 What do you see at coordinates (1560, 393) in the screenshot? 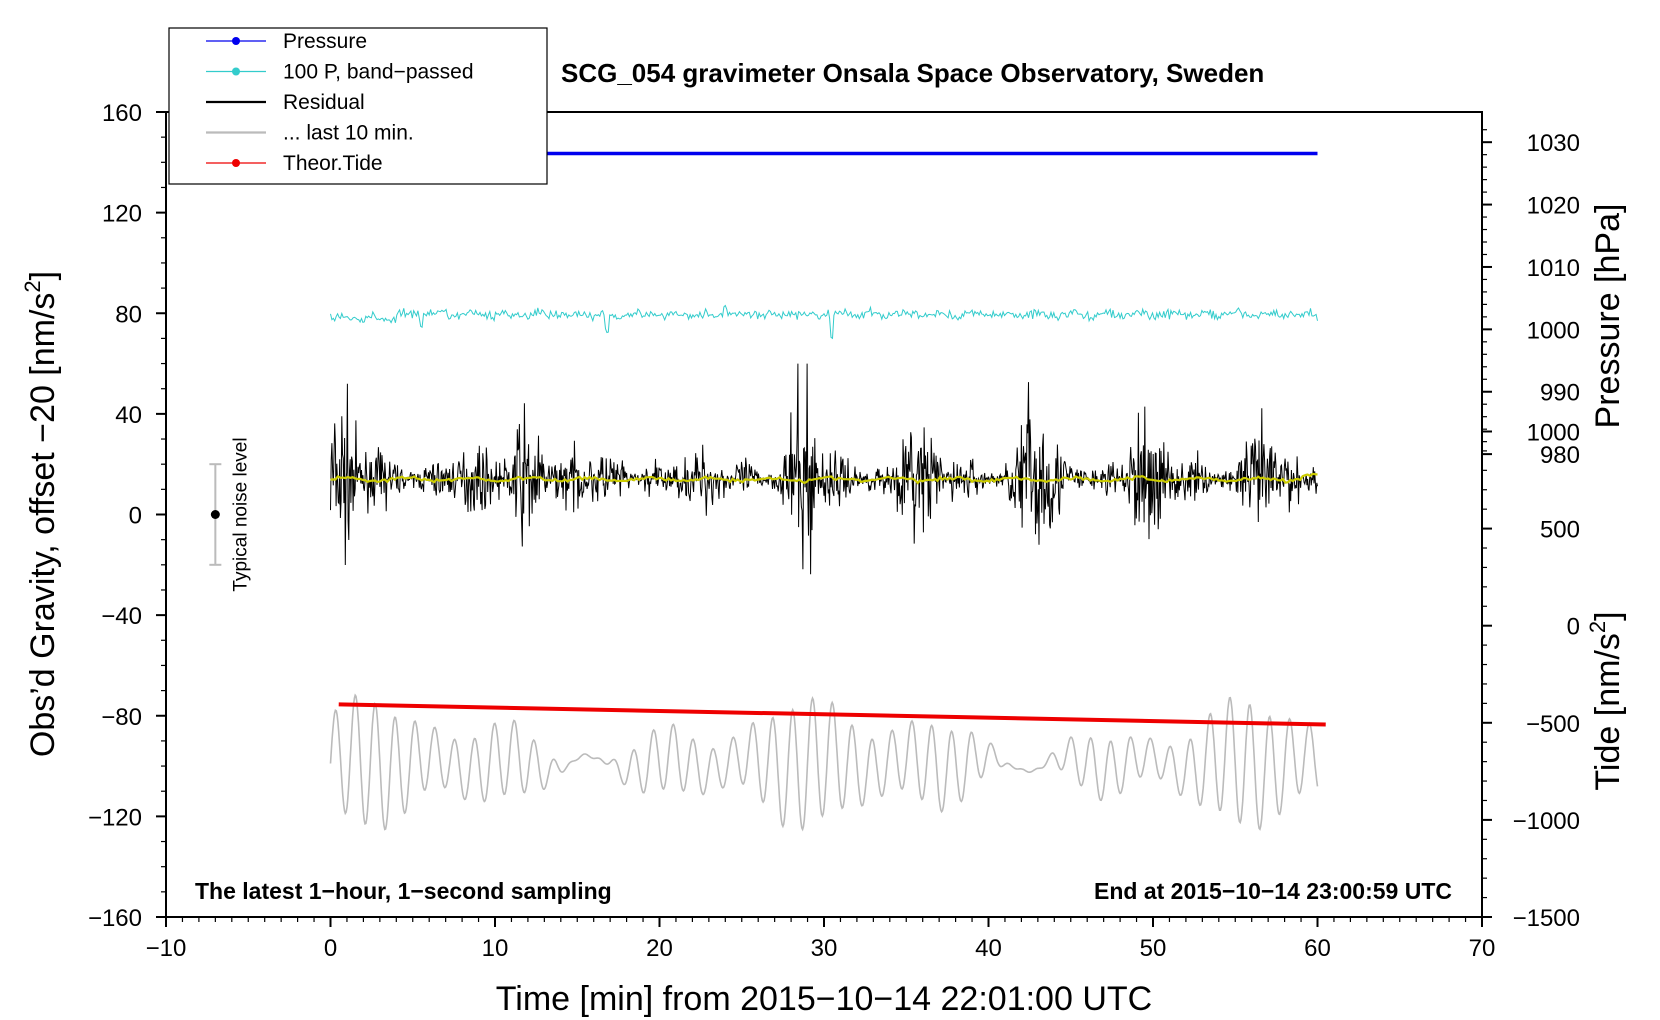
I see `pressure-tick-label: 990` at bounding box center [1560, 393].